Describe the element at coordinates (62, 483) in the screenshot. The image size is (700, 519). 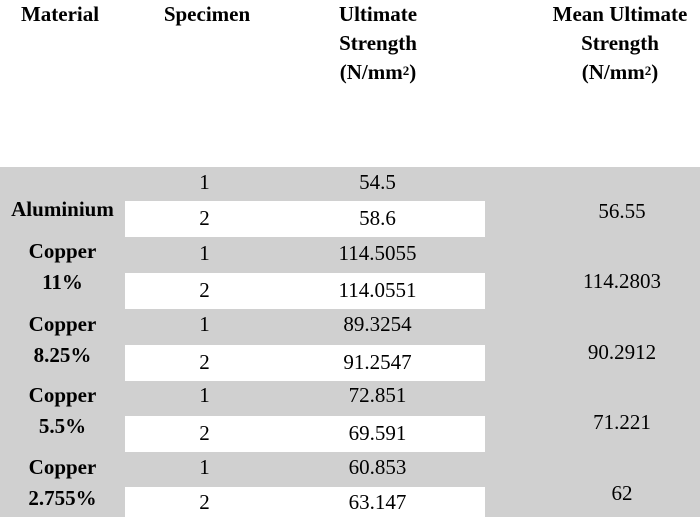
I see `material-cell: Copper 2.755%` at that location.